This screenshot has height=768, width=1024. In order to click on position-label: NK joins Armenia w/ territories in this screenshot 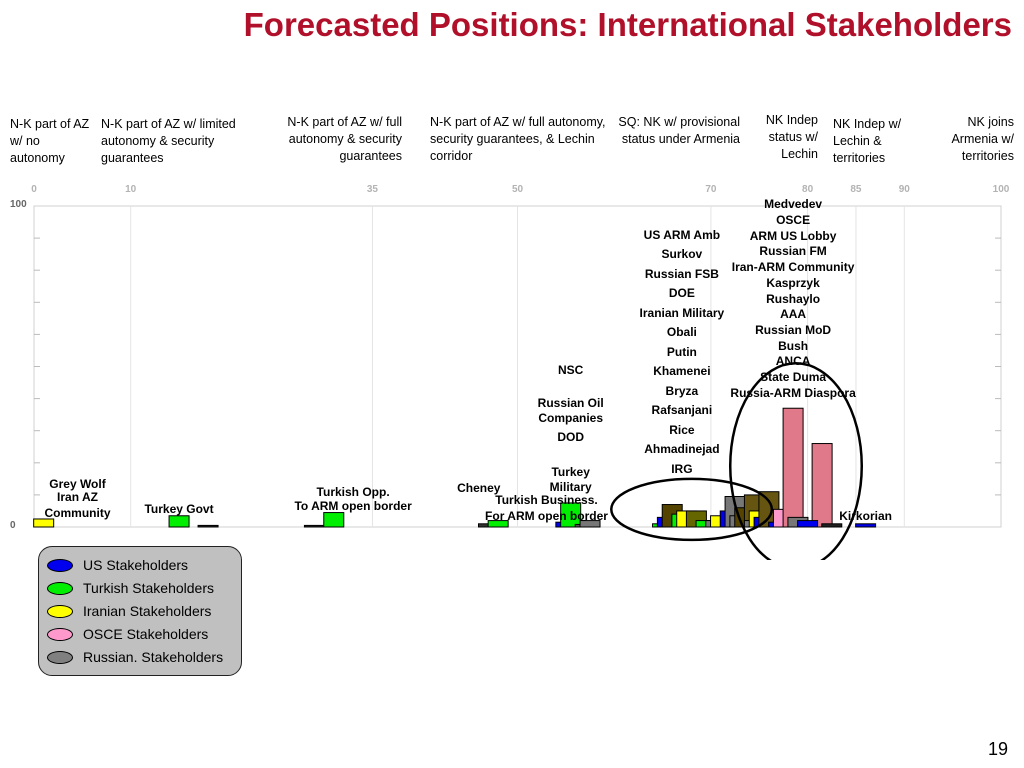, I will do `click(982, 139)`.